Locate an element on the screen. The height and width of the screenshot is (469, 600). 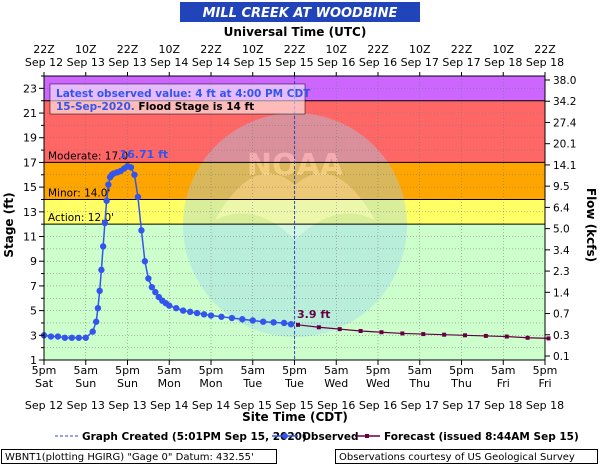
peak-label: 16.71 ft is located at coordinates (144, 154).